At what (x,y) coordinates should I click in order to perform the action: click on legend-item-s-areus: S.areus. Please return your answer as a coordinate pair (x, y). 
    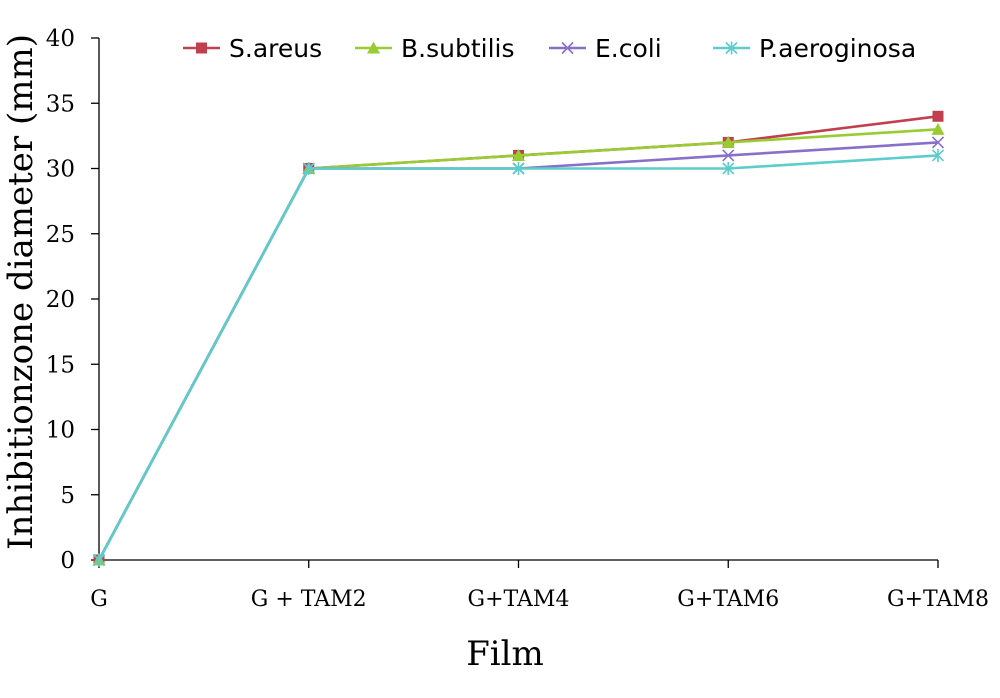
    Looking at the image, I should click on (252, 48).